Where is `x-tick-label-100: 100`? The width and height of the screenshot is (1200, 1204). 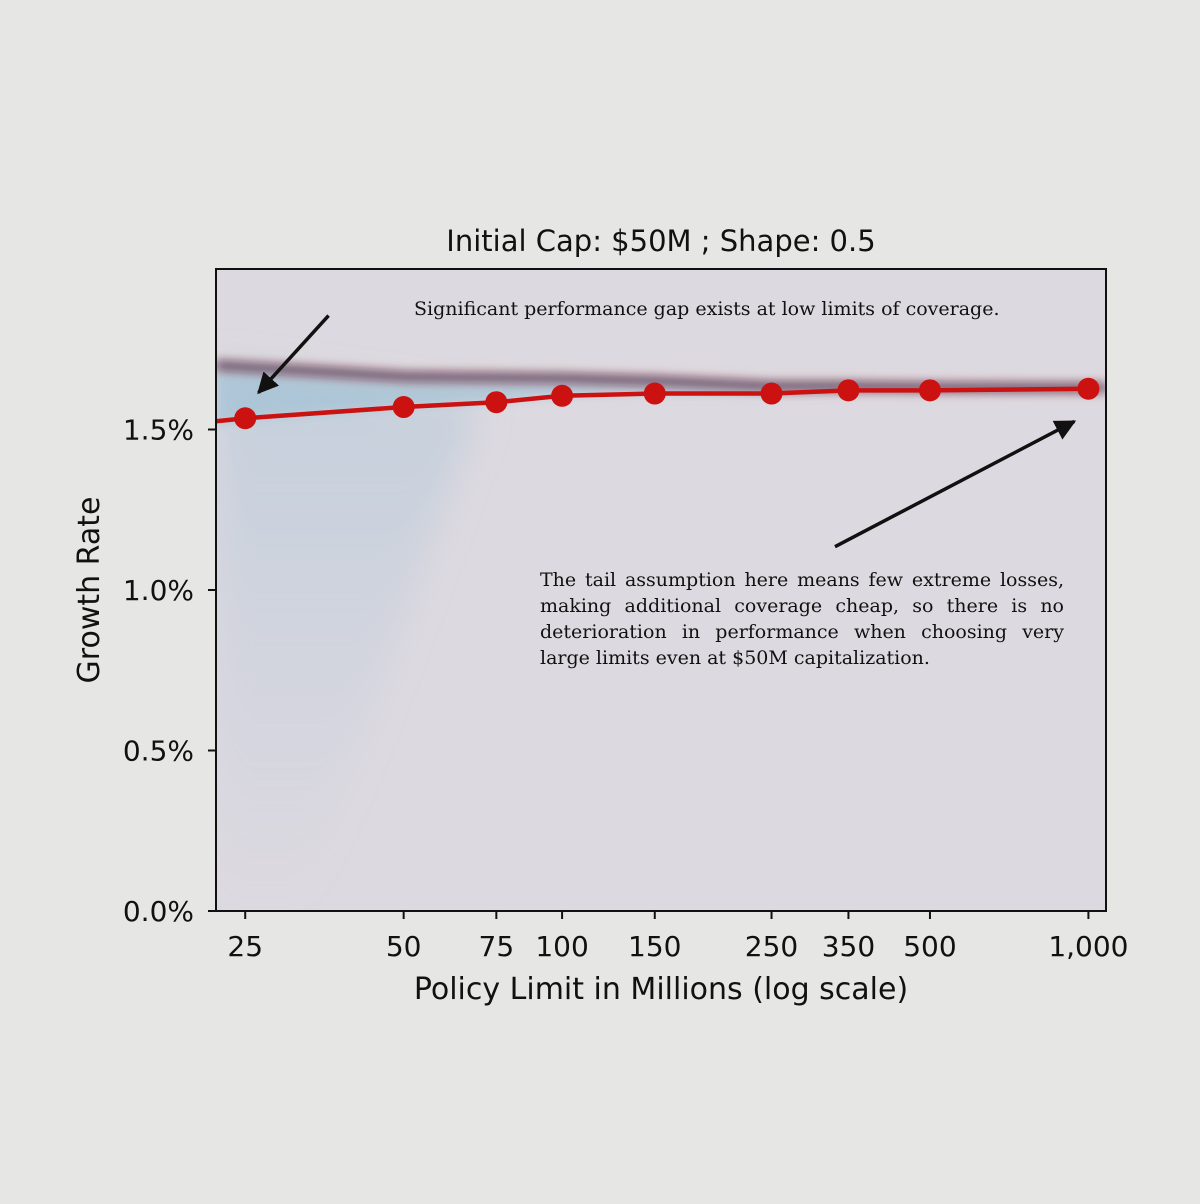 x-tick-label-100: 100 is located at coordinates (561, 946).